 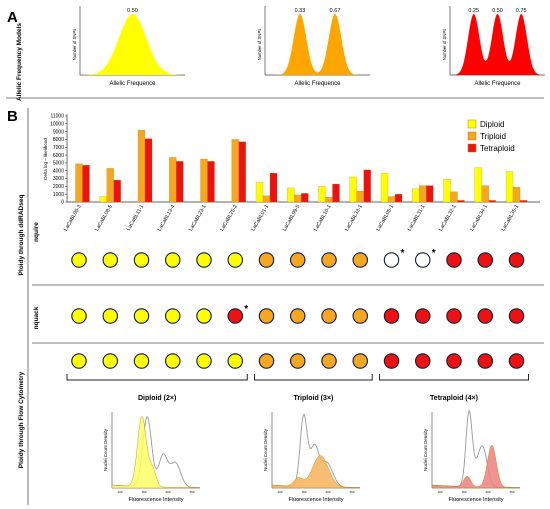 I want to click on sample-label: LaCaBL33-1, so click(x=354, y=218).